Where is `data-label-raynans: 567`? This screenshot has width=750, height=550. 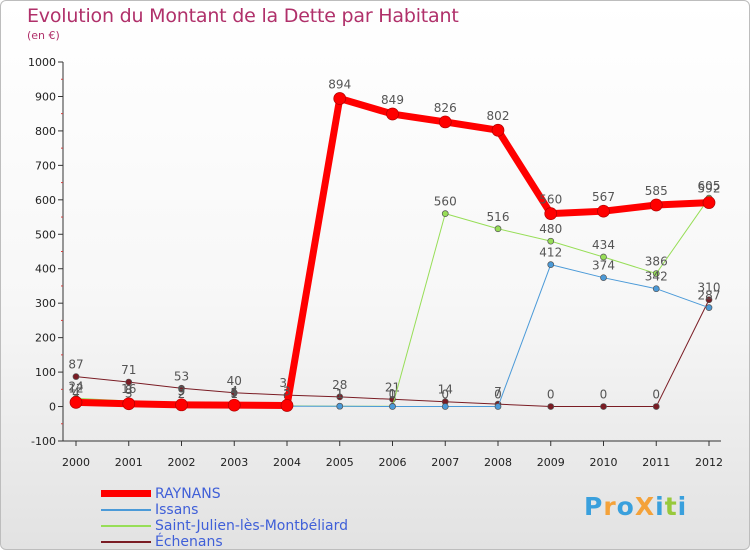 data-label-raynans: 567 is located at coordinates (603, 197).